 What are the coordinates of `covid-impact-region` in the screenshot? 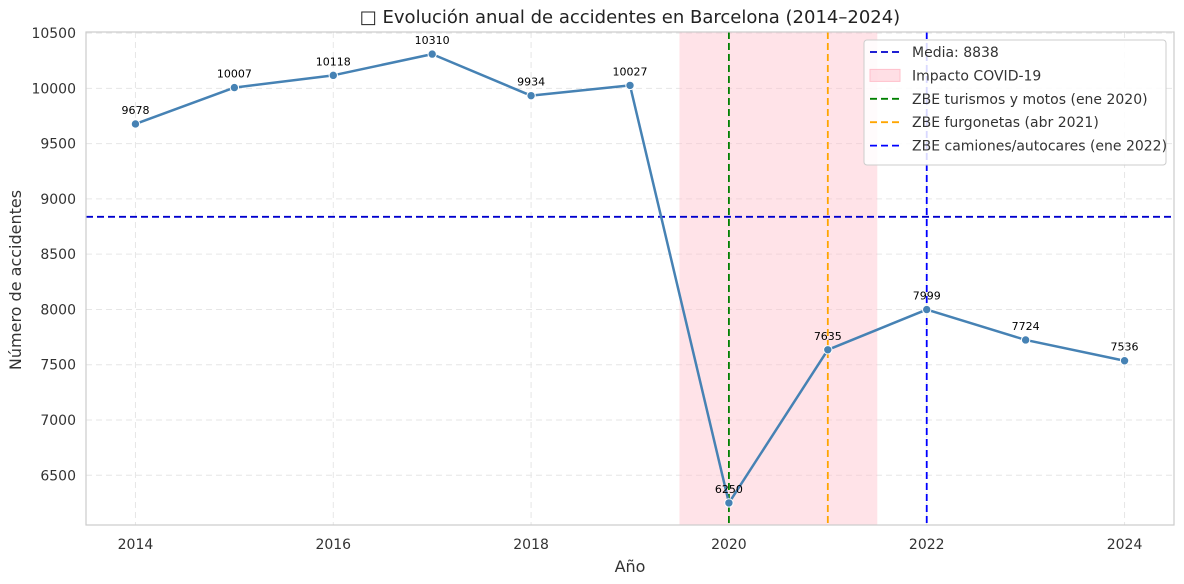 It's located at (778, 278).